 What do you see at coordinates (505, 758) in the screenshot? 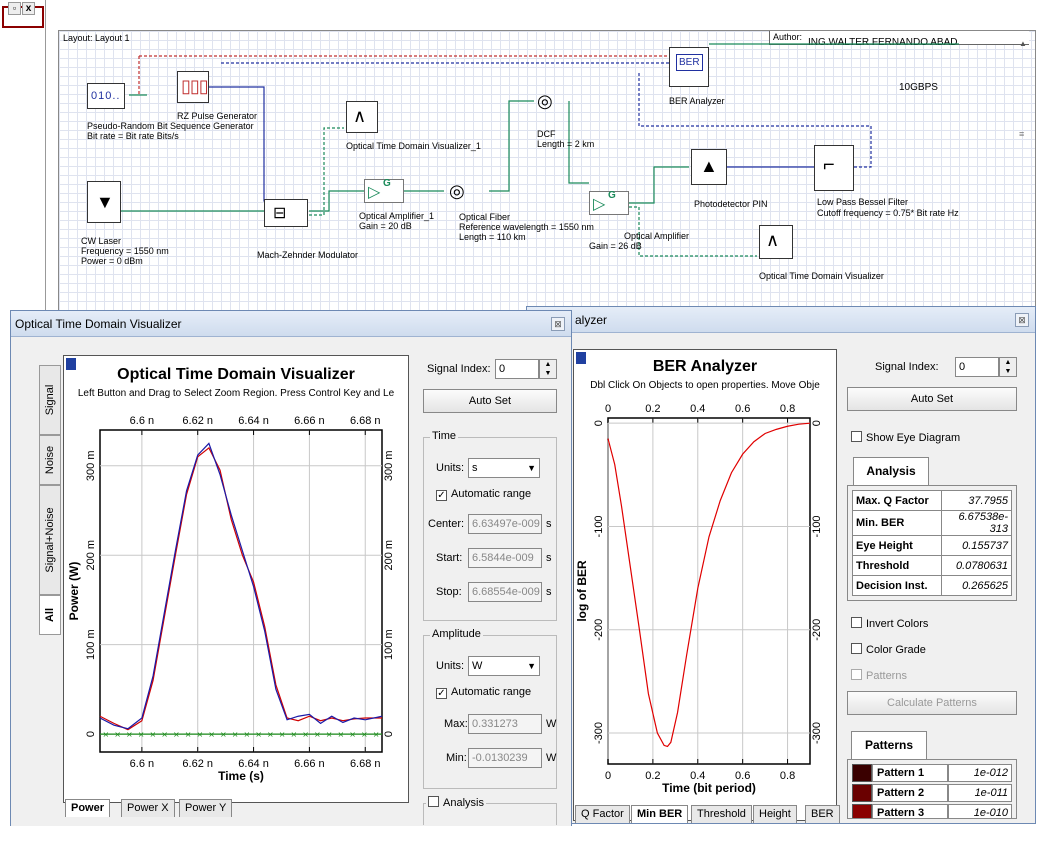
I see `min-field: -0.0130239` at bounding box center [505, 758].